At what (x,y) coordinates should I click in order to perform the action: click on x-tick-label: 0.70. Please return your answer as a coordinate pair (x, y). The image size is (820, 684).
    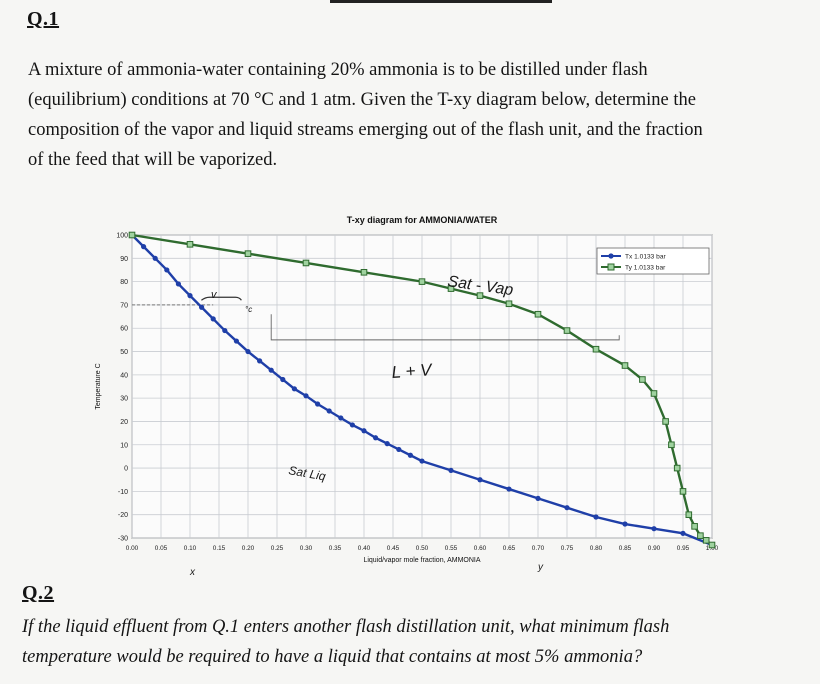
    Looking at the image, I should click on (538, 548).